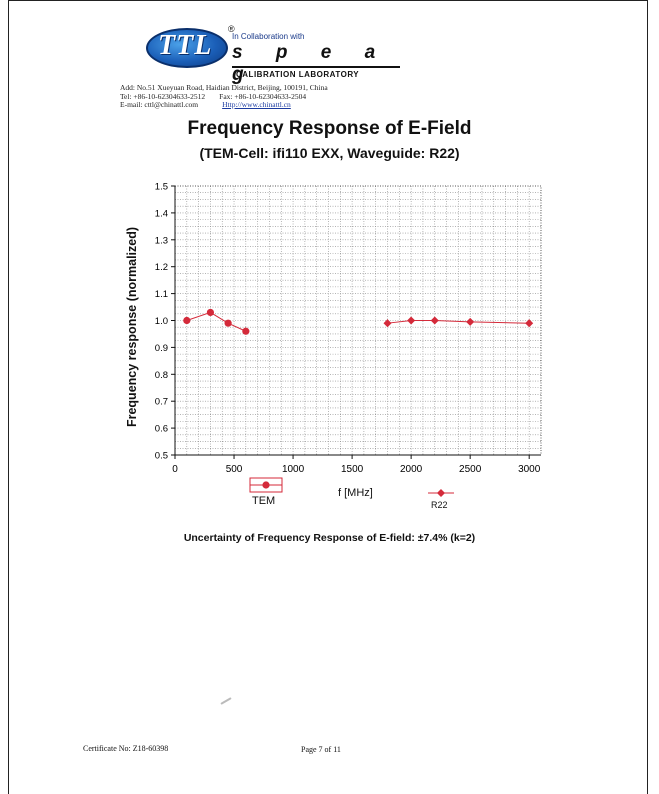 The height and width of the screenshot is (794, 659). I want to click on x-axis-label: f [MHz], so click(355, 493).